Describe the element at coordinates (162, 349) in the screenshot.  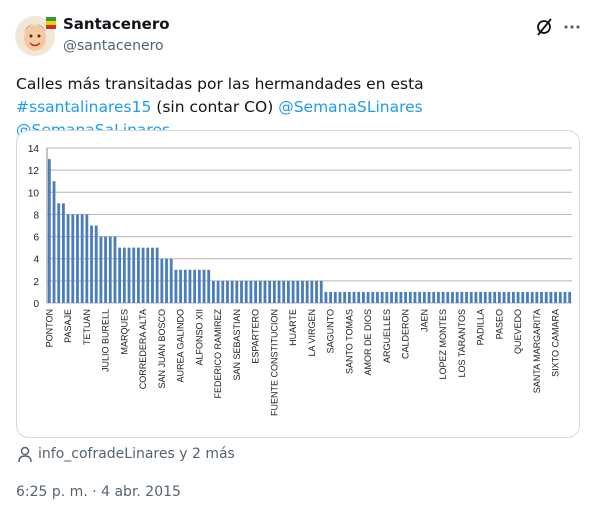
I see `x-tick-label: SAN JUAN BOSCO` at that location.